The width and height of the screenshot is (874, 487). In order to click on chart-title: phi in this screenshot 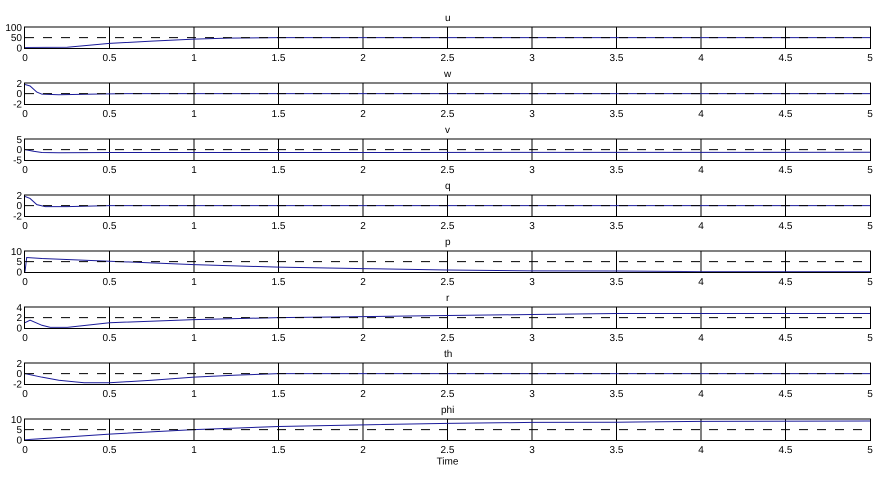, I will do `click(447, 410)`.